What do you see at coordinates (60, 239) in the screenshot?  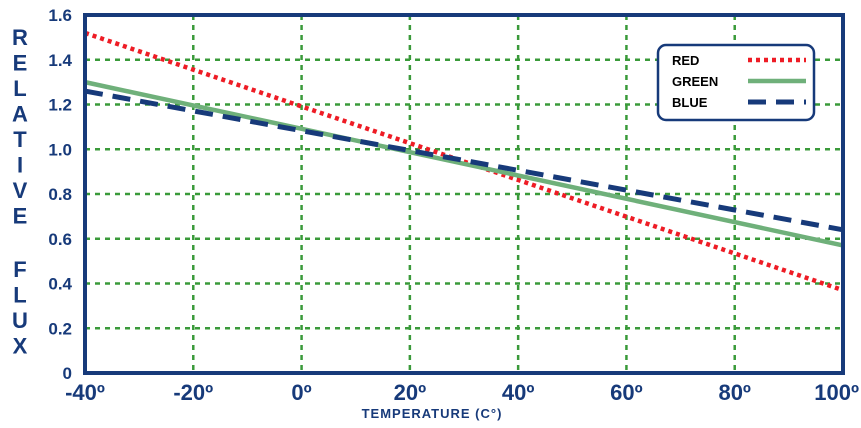 I see `y-tick-label: 0.6` at bounding box center [60, 239].